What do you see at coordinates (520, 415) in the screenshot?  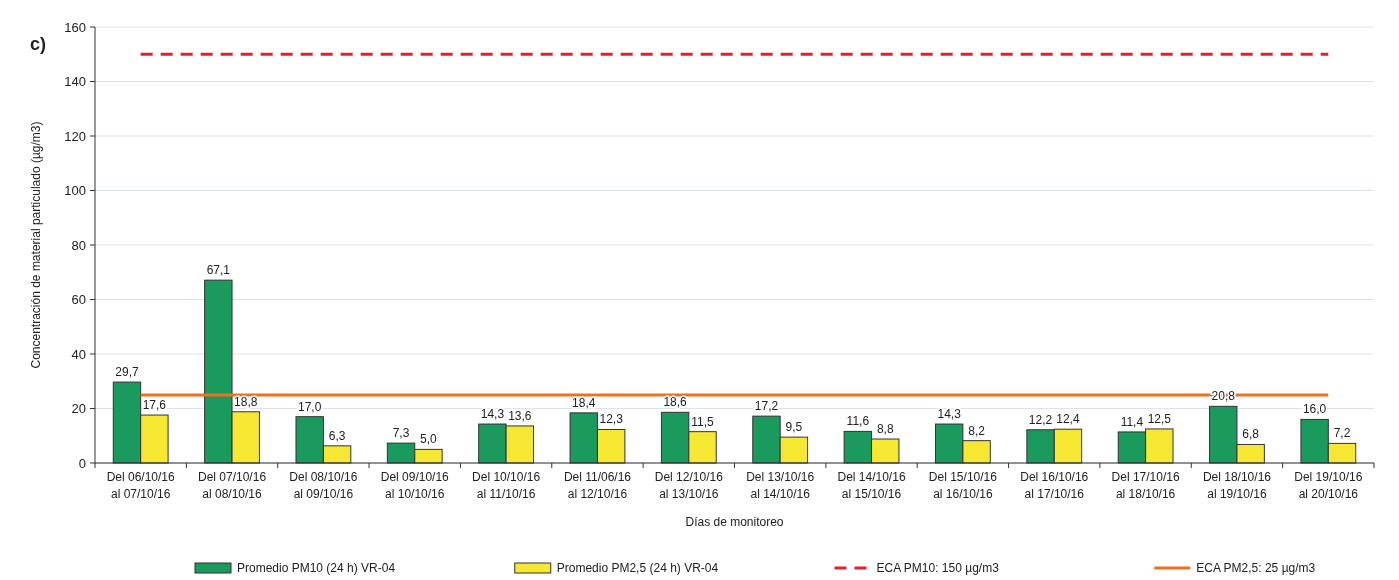 I see `data-label: 13,6` at bounding box center [520, 415].